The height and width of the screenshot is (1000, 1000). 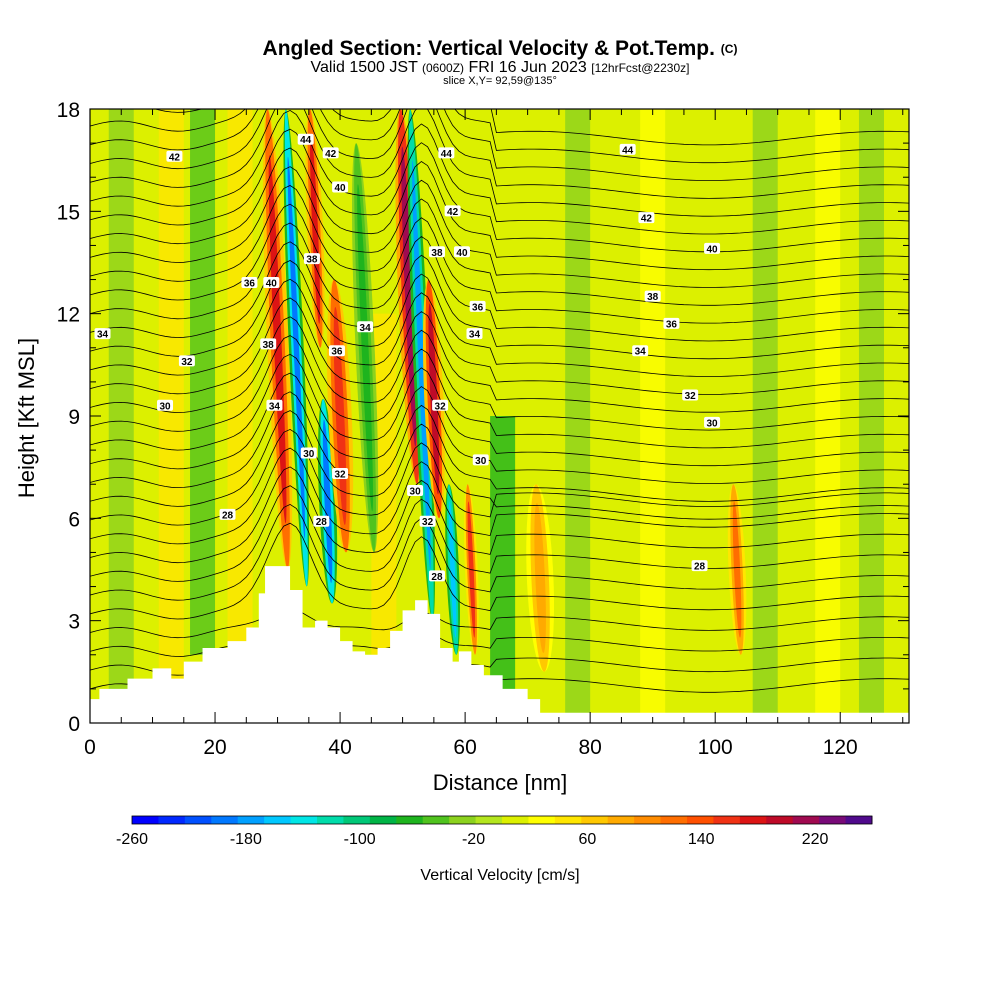 What do you see at coordinates (494, 831) in the screenshot?
I see `colorbar: -260 -180 -100 -20 60 140 220` at bounding box center [494, 831].